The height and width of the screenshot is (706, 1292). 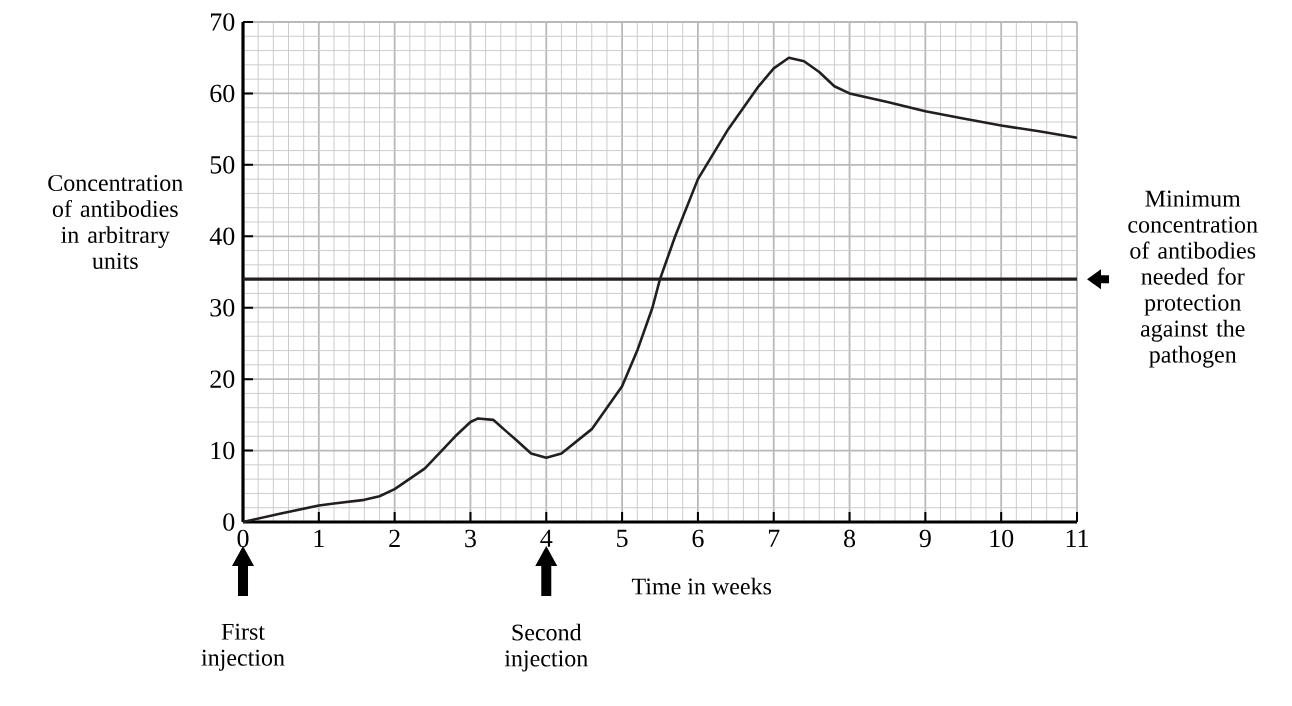 What do you see at coordinates (925, 538) in the screenshot?
I see `x-tick-label: 9` at bounding box center [925, 538].